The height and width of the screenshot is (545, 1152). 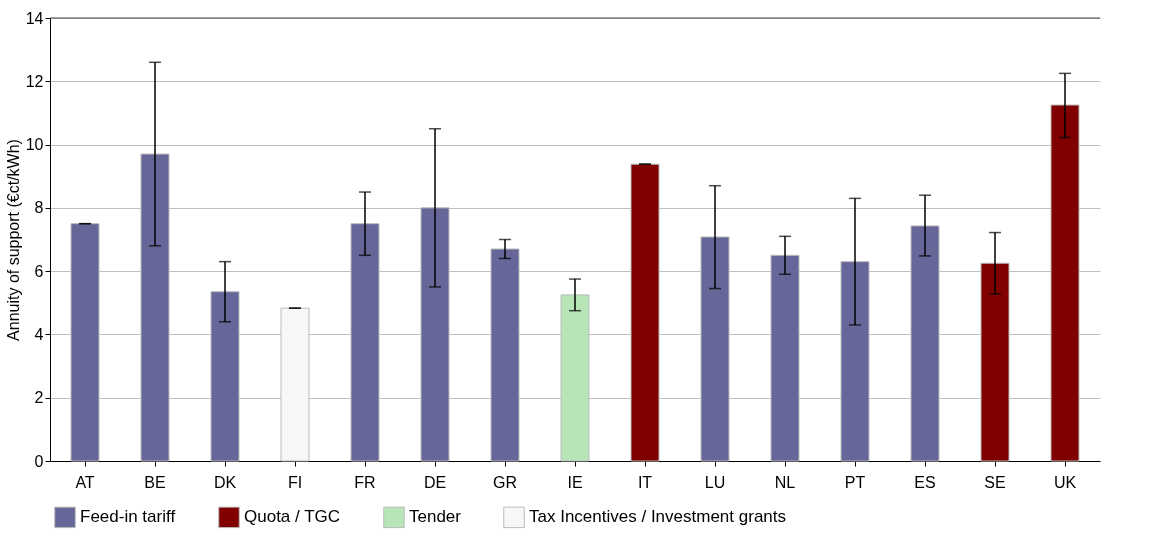 I want to click on x-tick-label: ES, so click(x=925, y=482).